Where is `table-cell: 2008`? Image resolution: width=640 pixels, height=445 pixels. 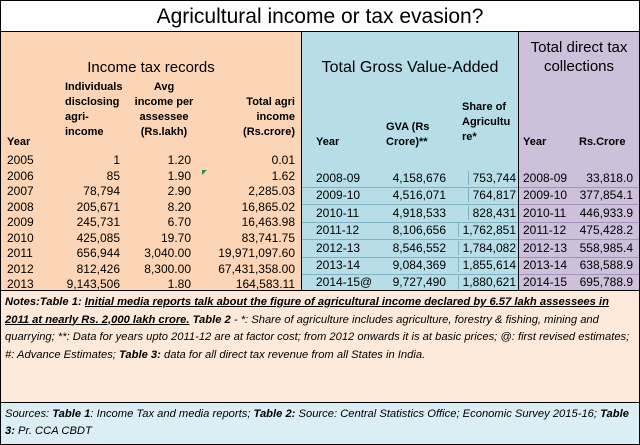
table-cell: 2008 is located at coordinates (20, 206).